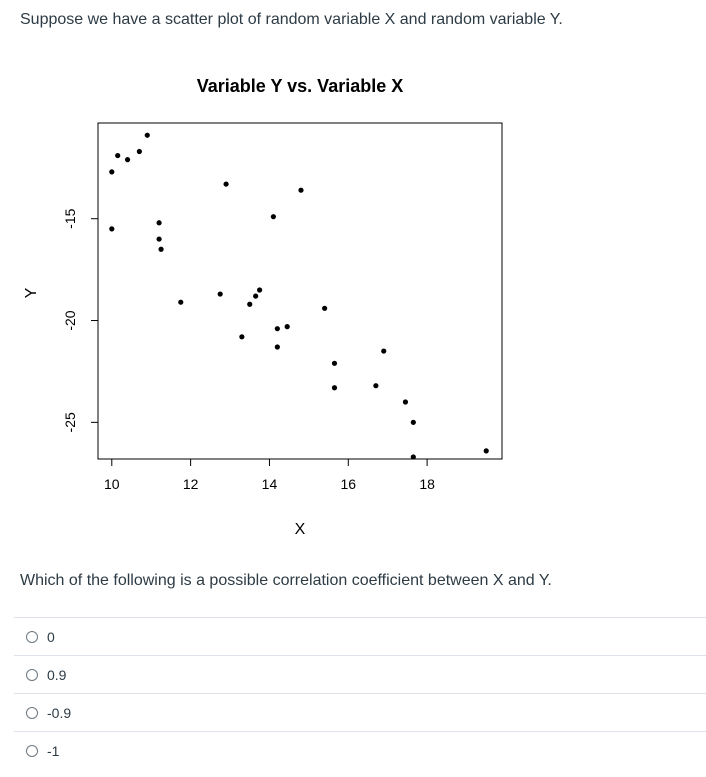 The height and width of the screenshot is (777, 706). I want to click on x-axis-label: X, so click(300, 529).